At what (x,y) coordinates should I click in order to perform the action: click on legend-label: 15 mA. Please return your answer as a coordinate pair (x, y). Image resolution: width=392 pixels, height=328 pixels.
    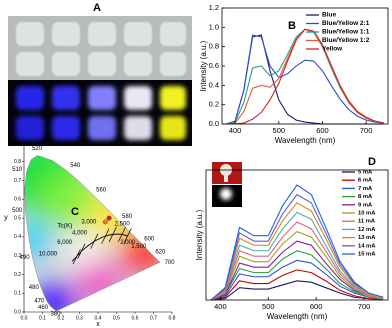
    Looking at the image, I should click on (367, 255).